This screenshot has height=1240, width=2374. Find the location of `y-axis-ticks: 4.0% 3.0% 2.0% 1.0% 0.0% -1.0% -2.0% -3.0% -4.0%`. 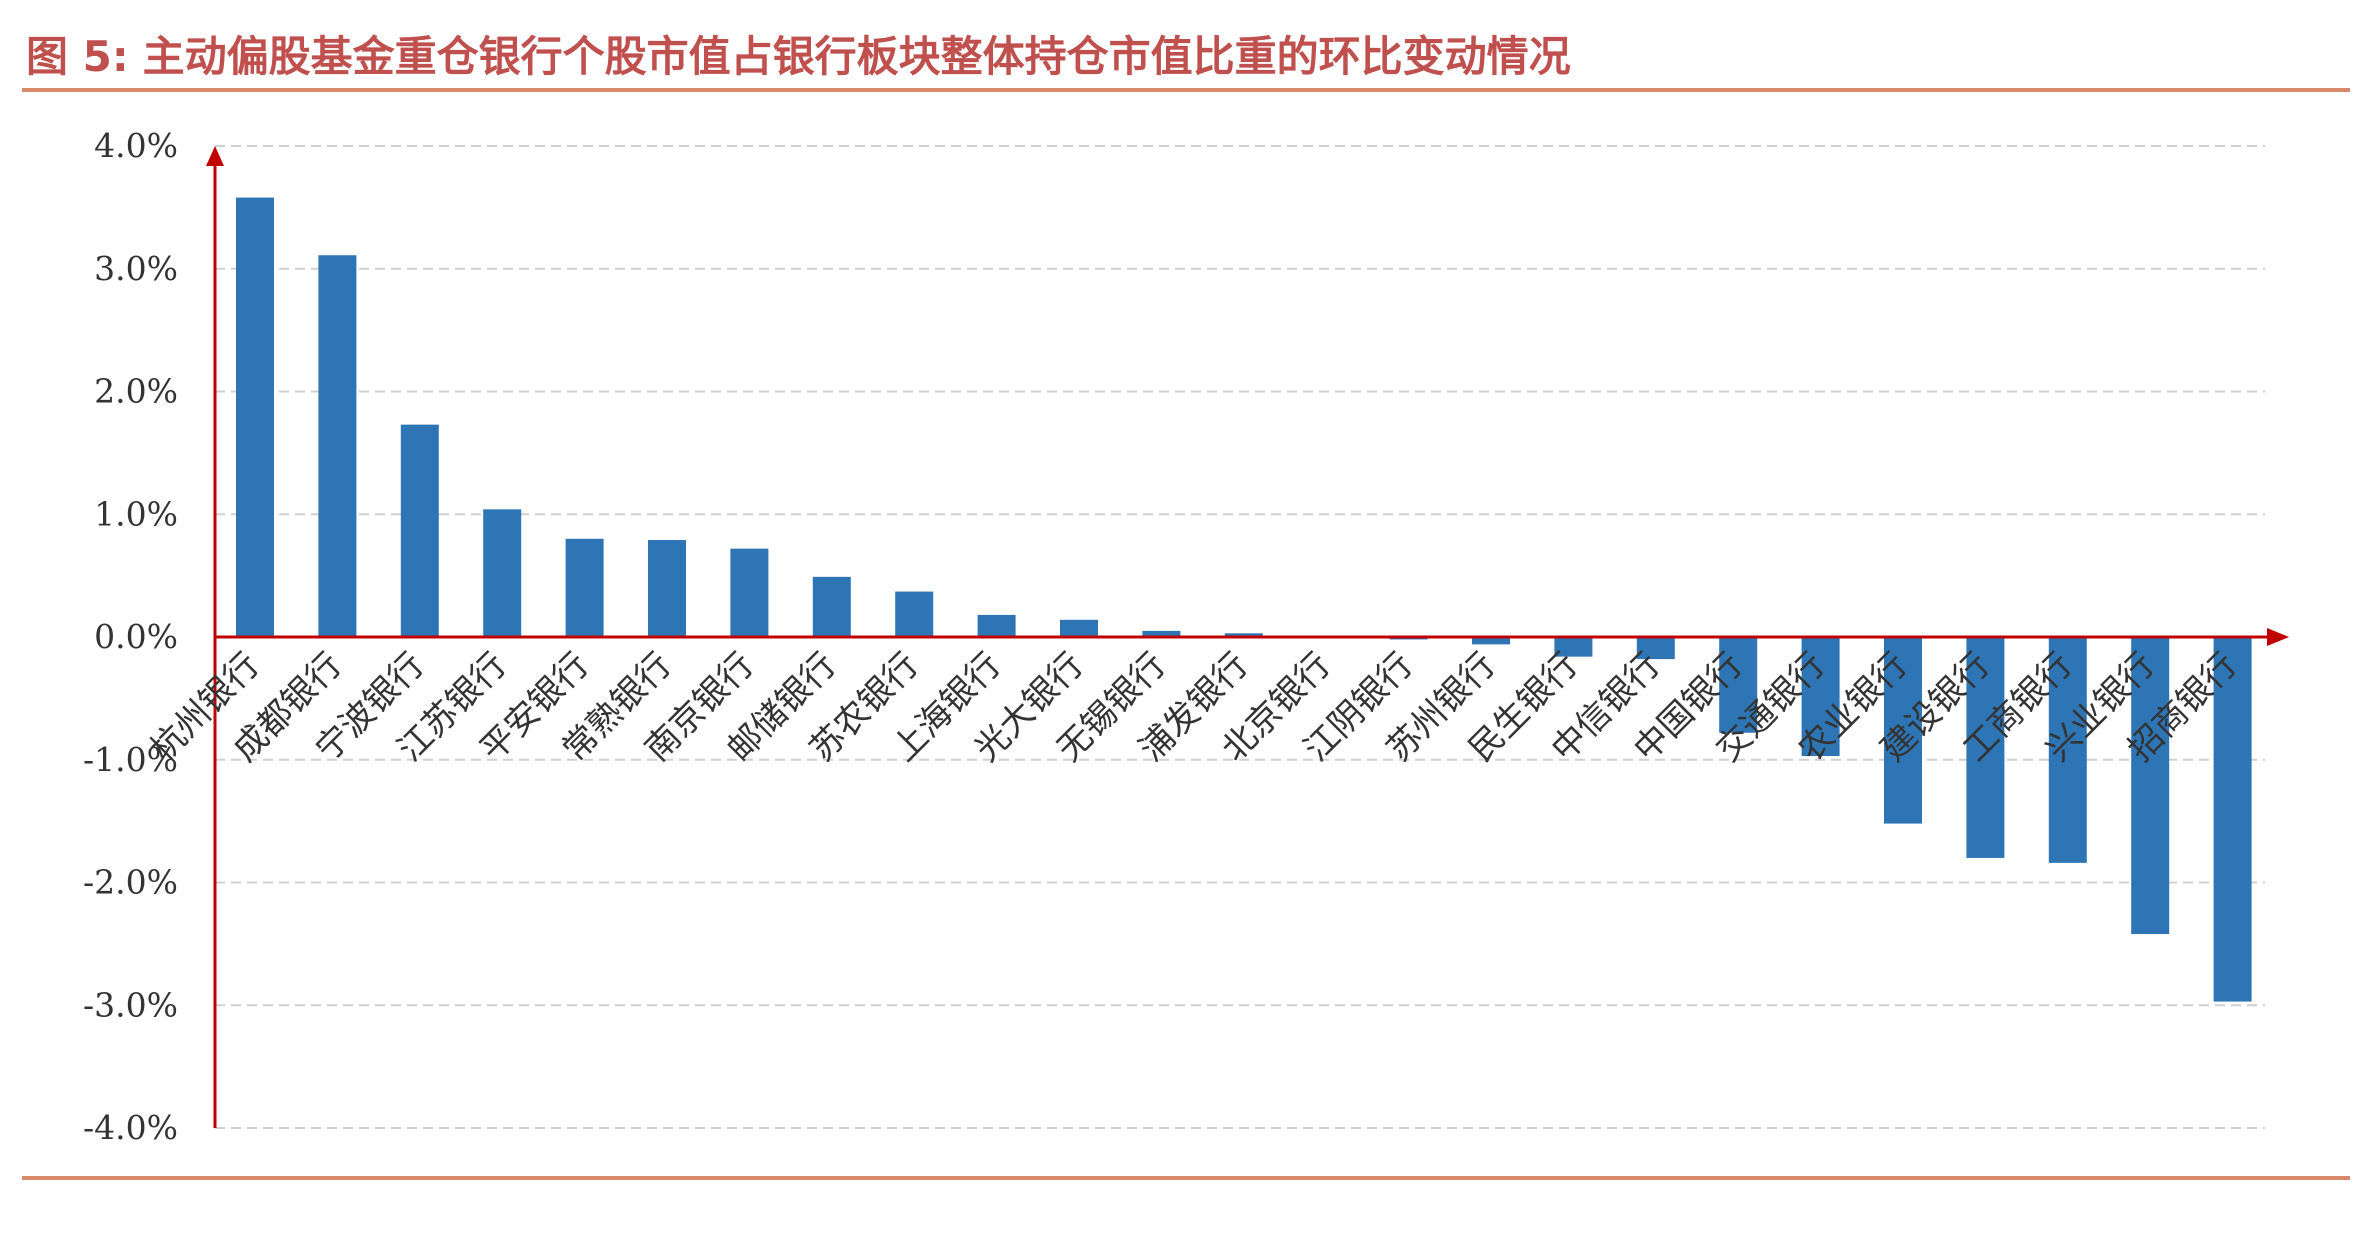

y-axis-ticks: 4.0% 3.0% 2.0% 1.0% 0.0% -1.0% -2.0% -3.0% -4.0% is located at coordinates (130, 636).